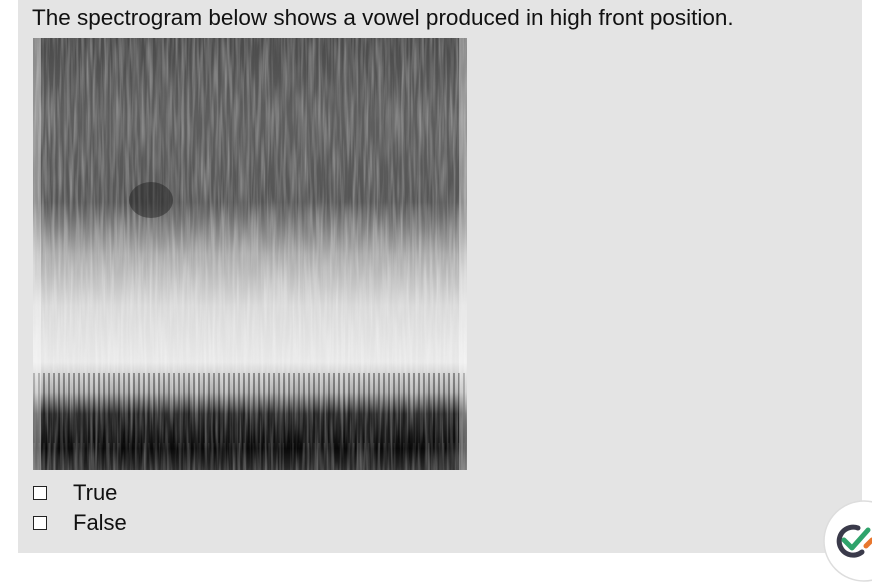  Describe the element at coordinates (100, 522) in the screenshot. I see `option-label: False` at that location.